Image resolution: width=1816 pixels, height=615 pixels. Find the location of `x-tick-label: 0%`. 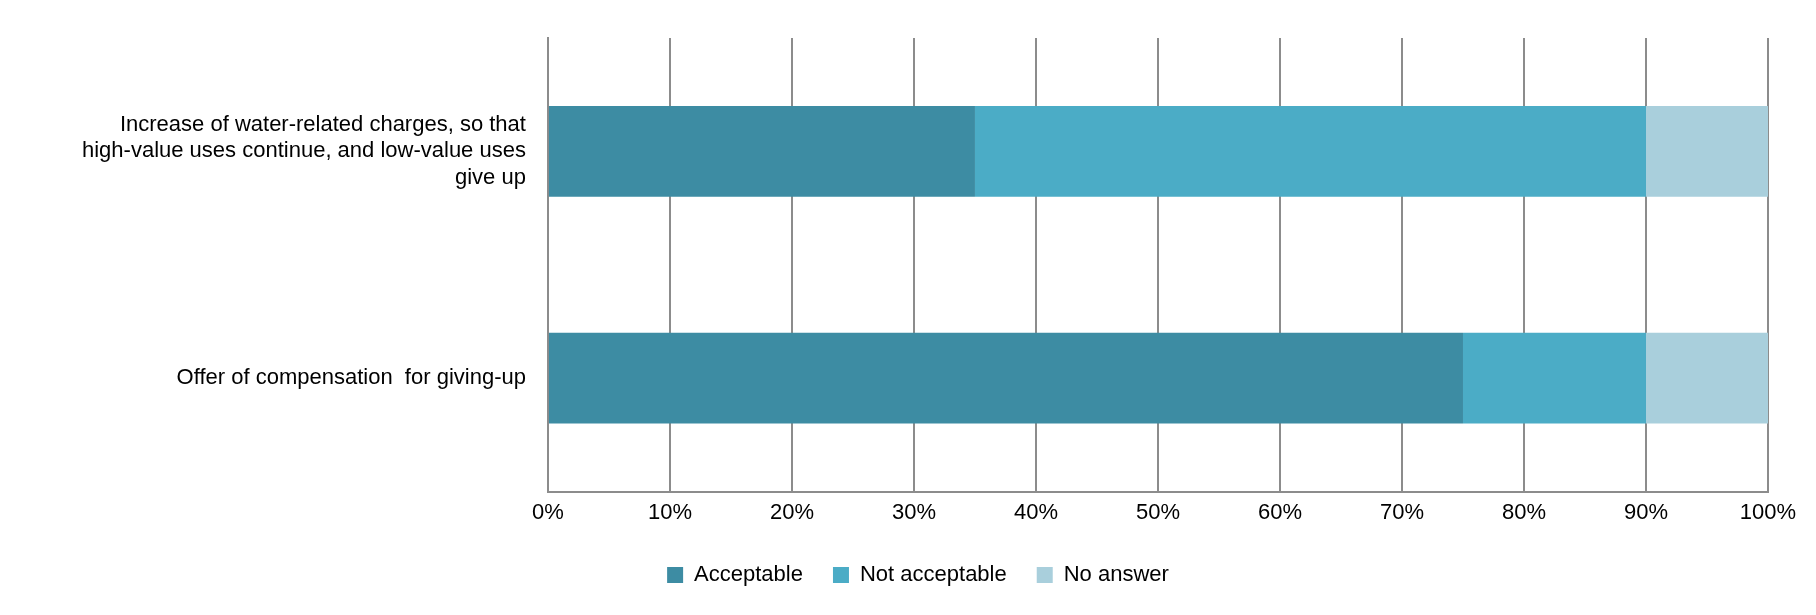

x-tick-label: 0% is located at coordinates (548, 511).